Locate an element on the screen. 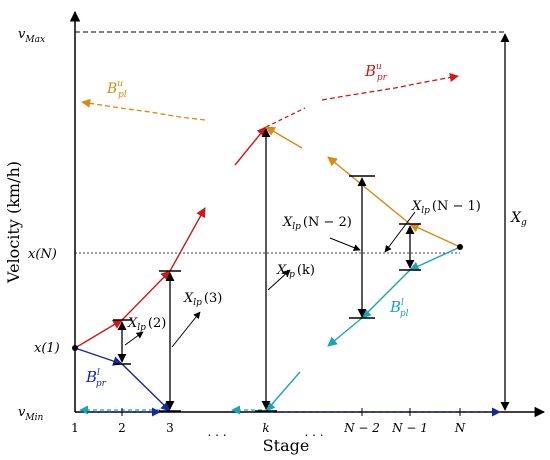  y-axis-title: Velocity (km/h) is located at coordinates (13, 222).